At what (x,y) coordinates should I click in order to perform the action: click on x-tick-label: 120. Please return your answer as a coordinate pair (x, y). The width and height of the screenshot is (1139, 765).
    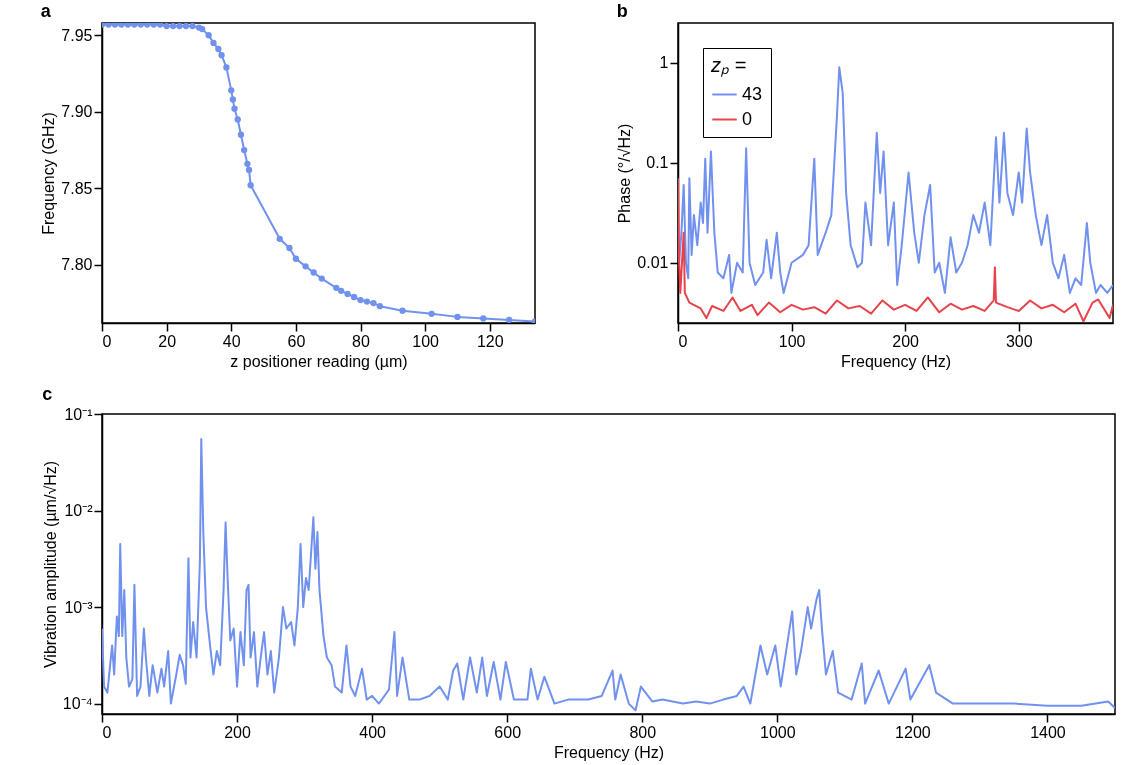
    Looking at the image, I should click on (490, 341).